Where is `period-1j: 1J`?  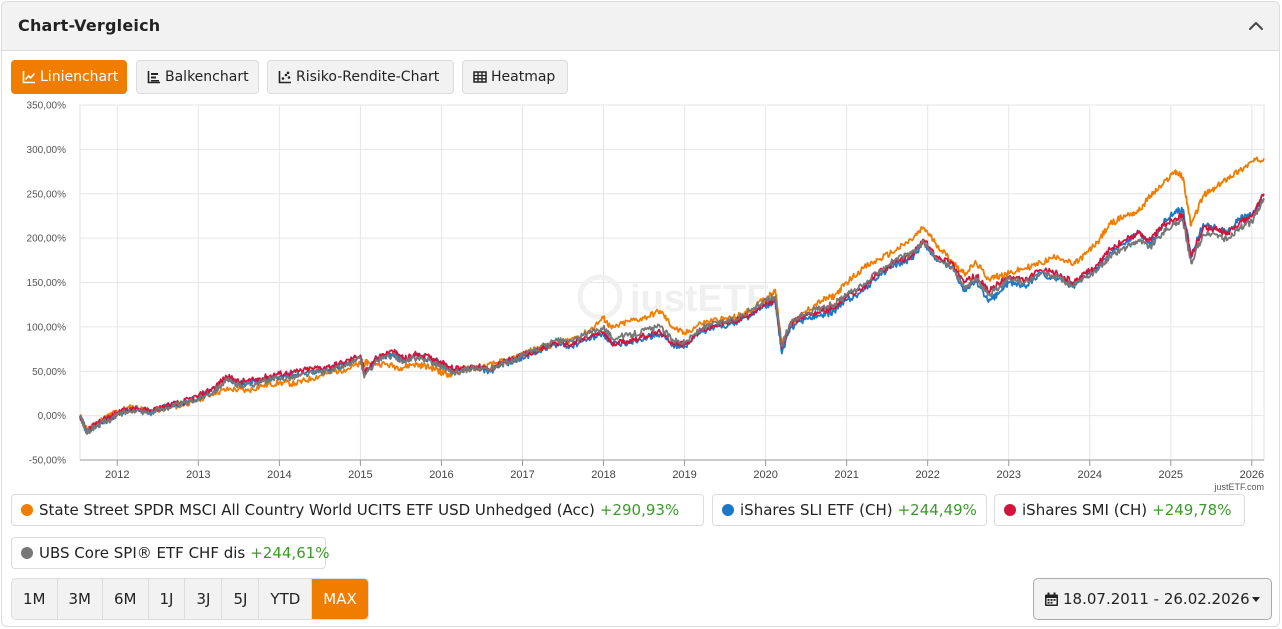 period-1j: 1J is located at coordinates (167, 599).